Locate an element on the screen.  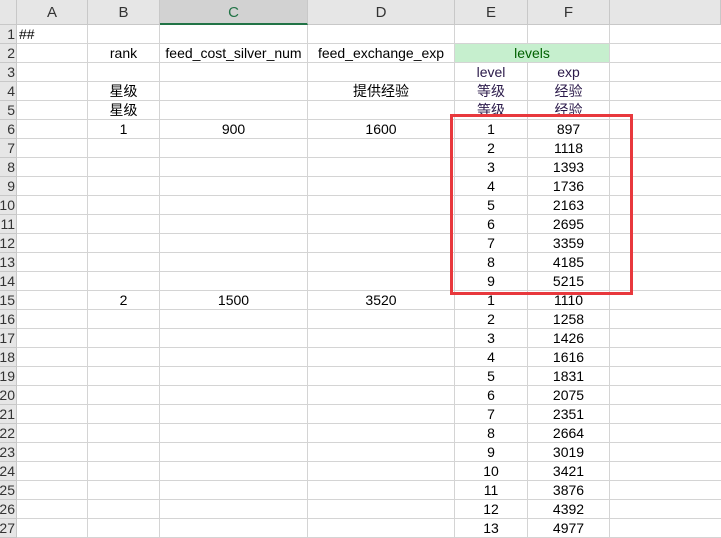
cell-g17 is located at coordinates (665, 338).